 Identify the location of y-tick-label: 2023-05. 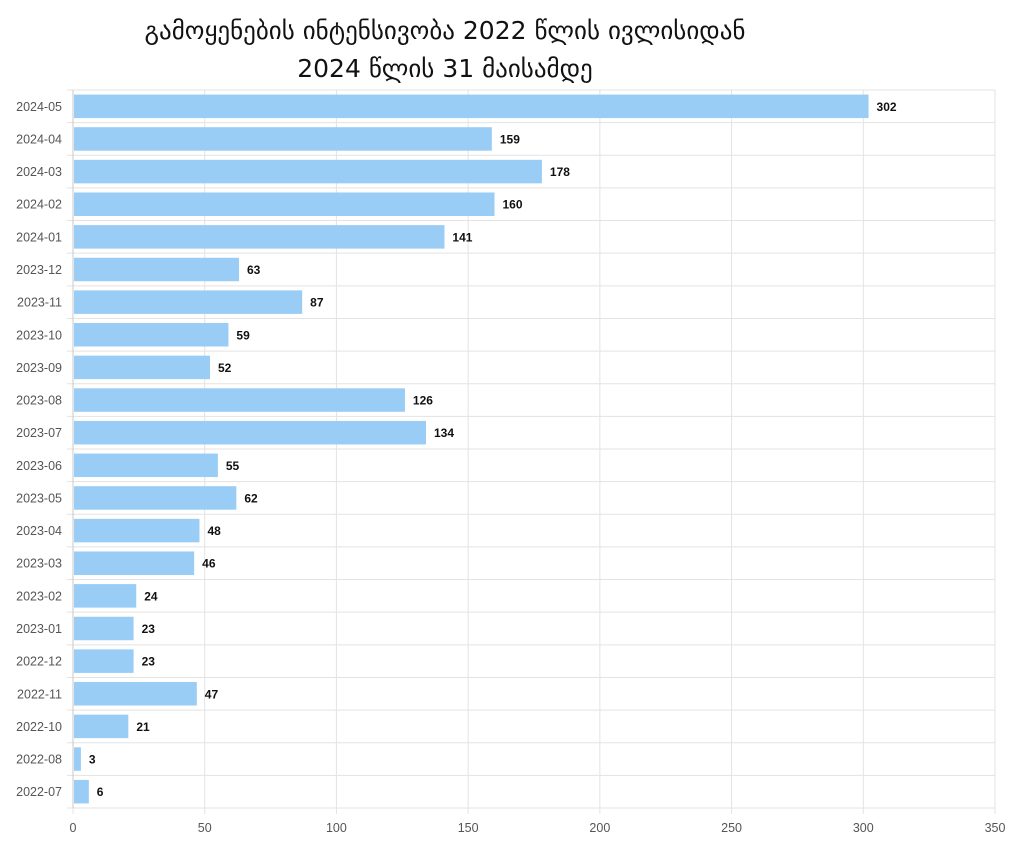
(39, 498).